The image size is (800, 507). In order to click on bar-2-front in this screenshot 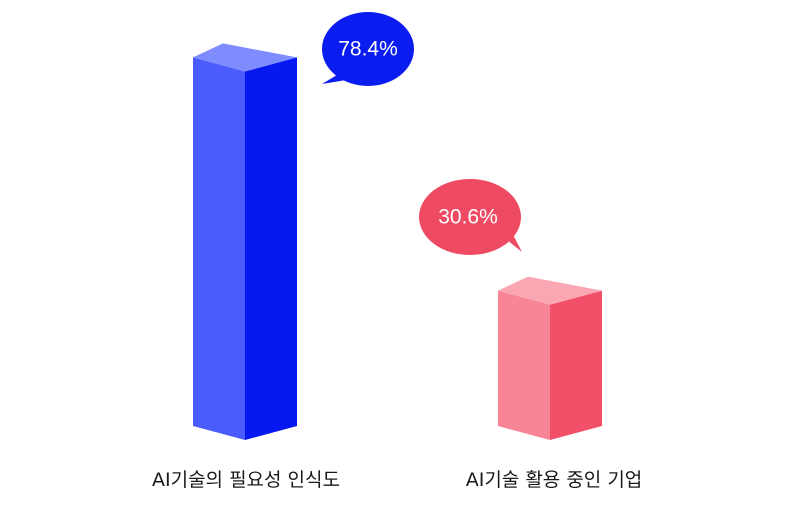, I will do `click(524, 365)`.